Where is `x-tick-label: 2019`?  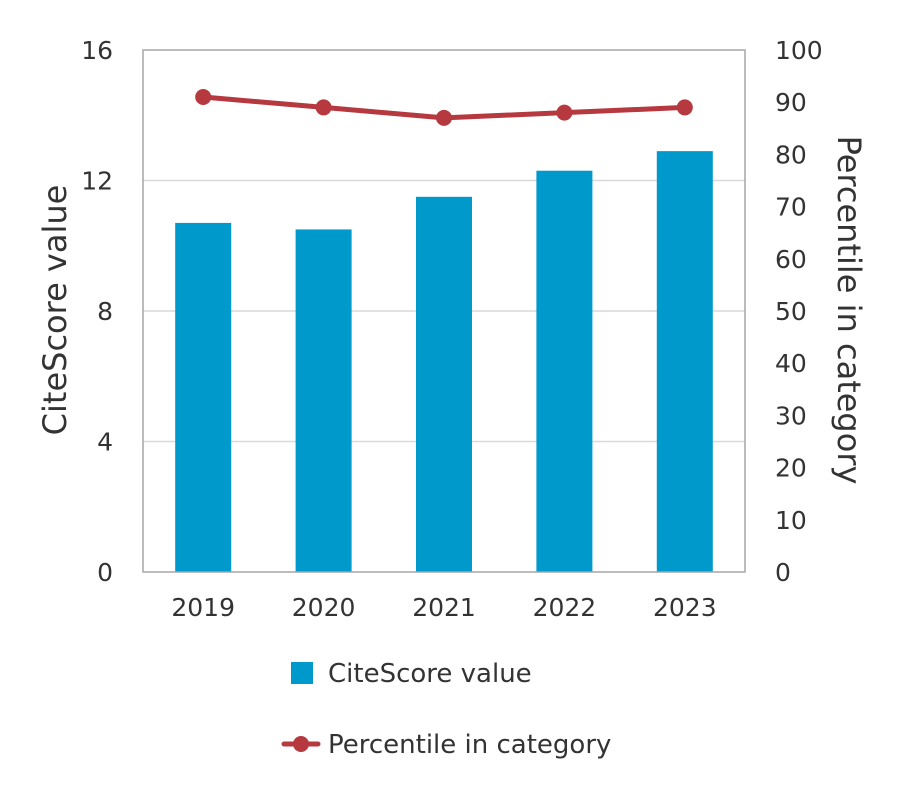
x-tick-label: 2019 is located at coordinates (203, 607).